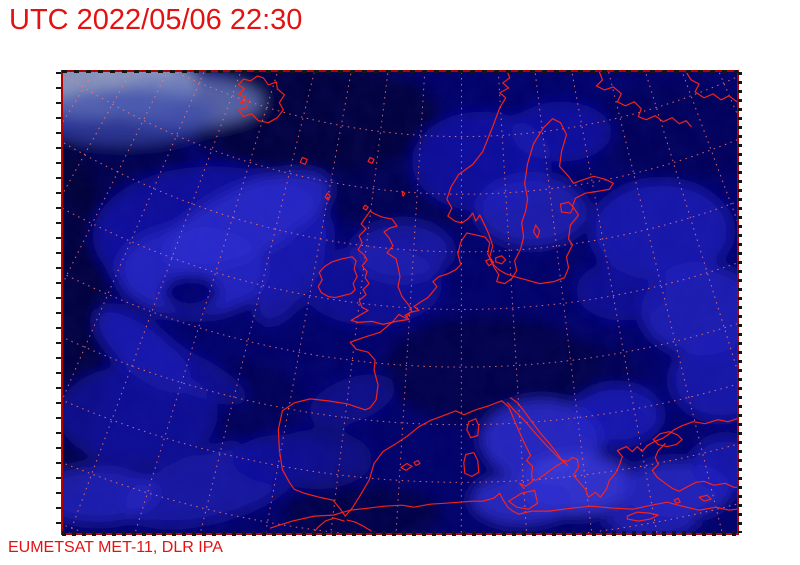  Describe the element at coordinates (381, 267) in the screenshot. I see `coastline-britain` at that location.